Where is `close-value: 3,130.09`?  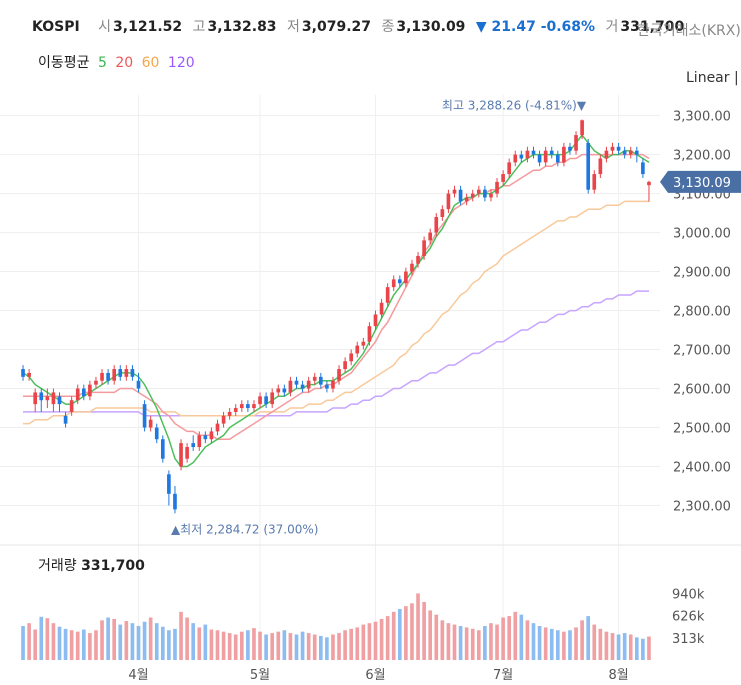
close-value: 3,130.09 is located at coordinates (431, 27).